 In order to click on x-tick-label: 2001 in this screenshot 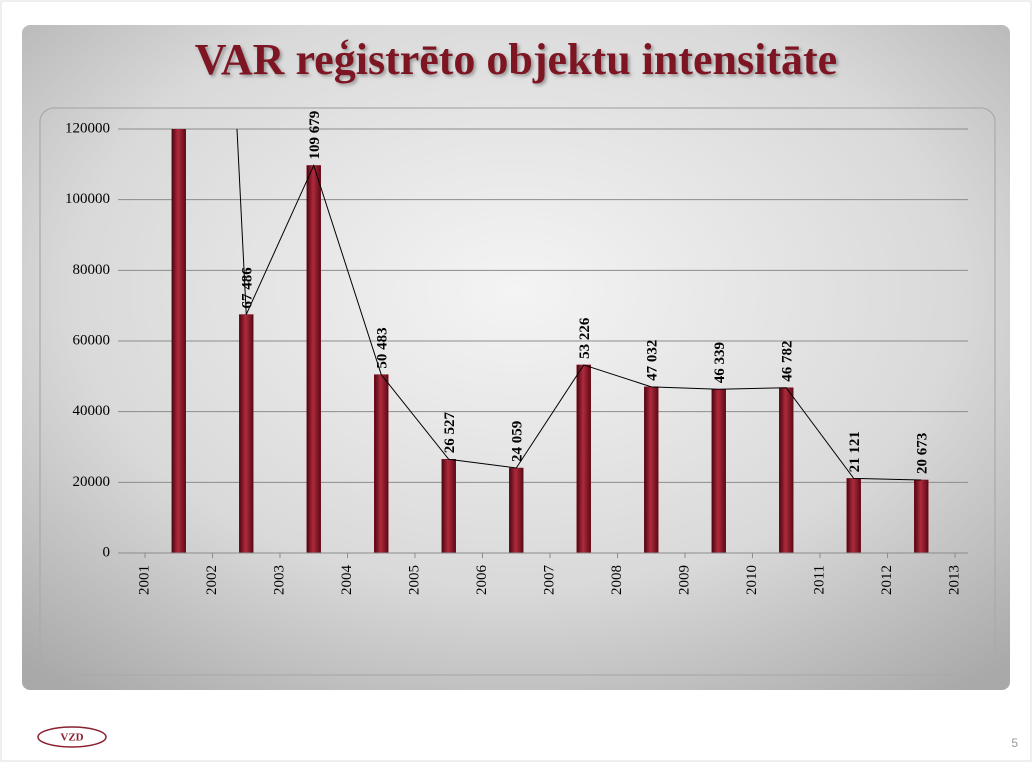, I will do `click(144, 580)`.